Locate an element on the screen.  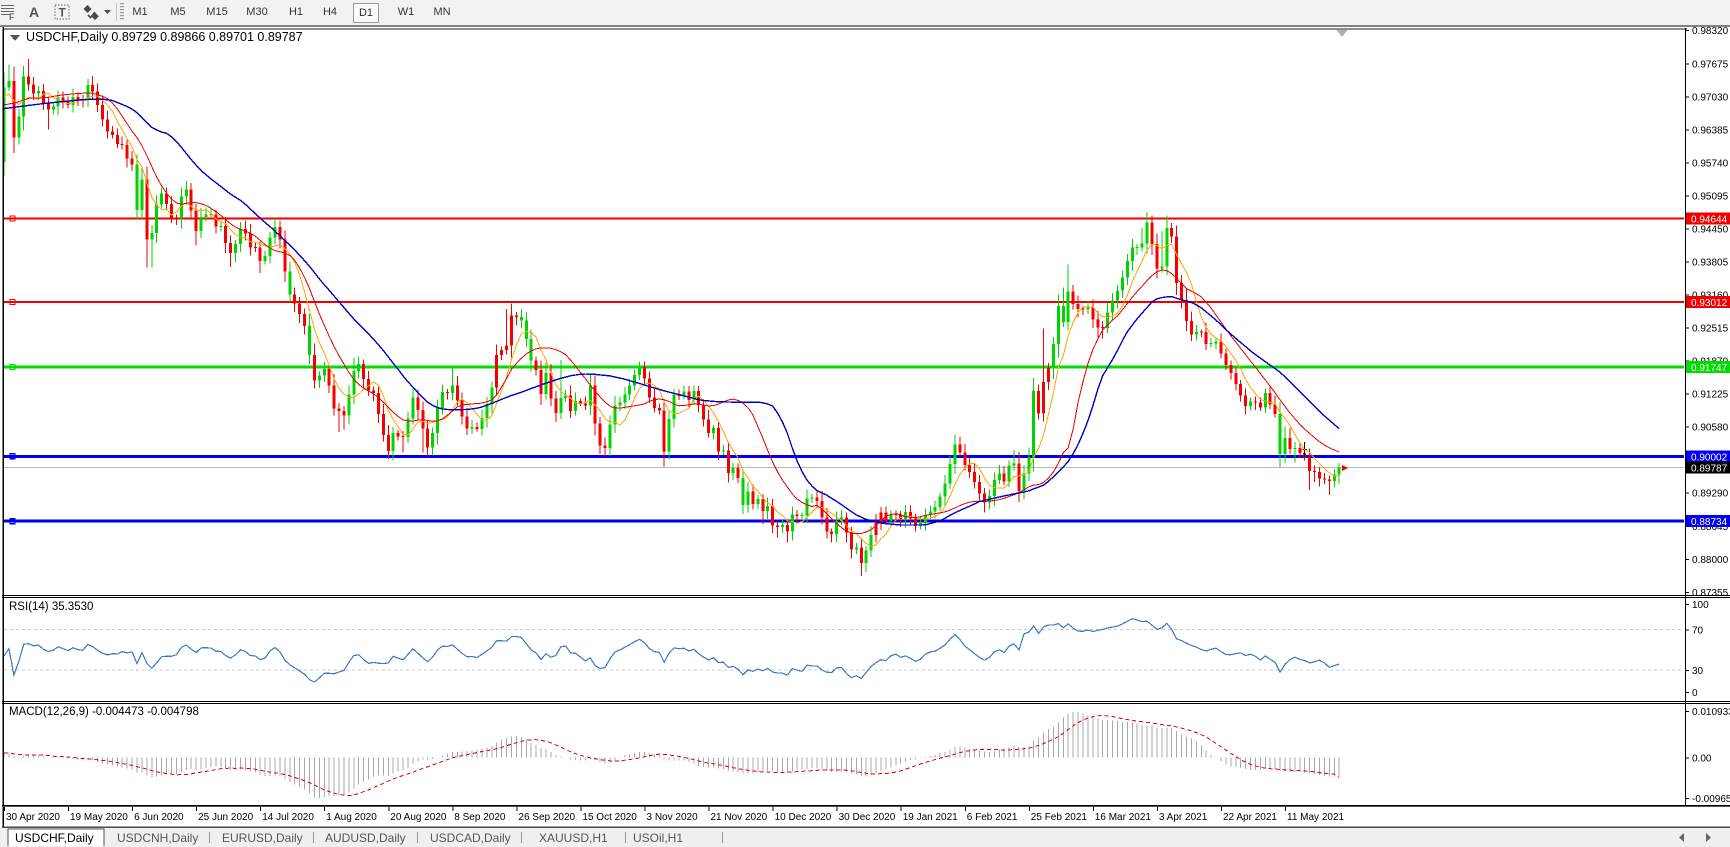
svg-text: 10 Dec 2020 is located at coordinates (803, 817).